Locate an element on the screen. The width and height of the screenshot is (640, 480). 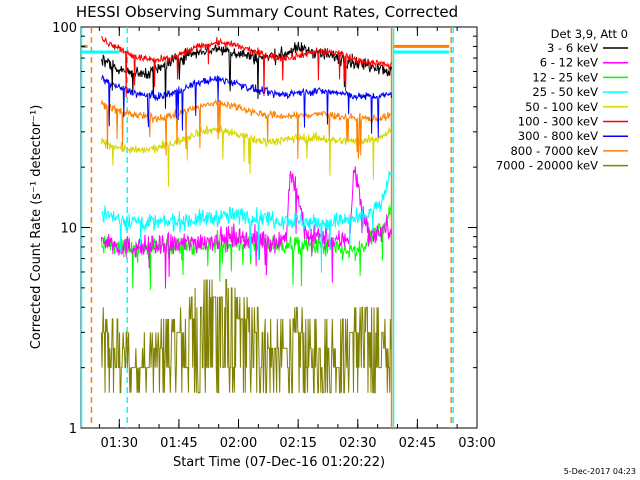
legend-header: Det 3,9, Att 0 is located at coordinates (589, 34).